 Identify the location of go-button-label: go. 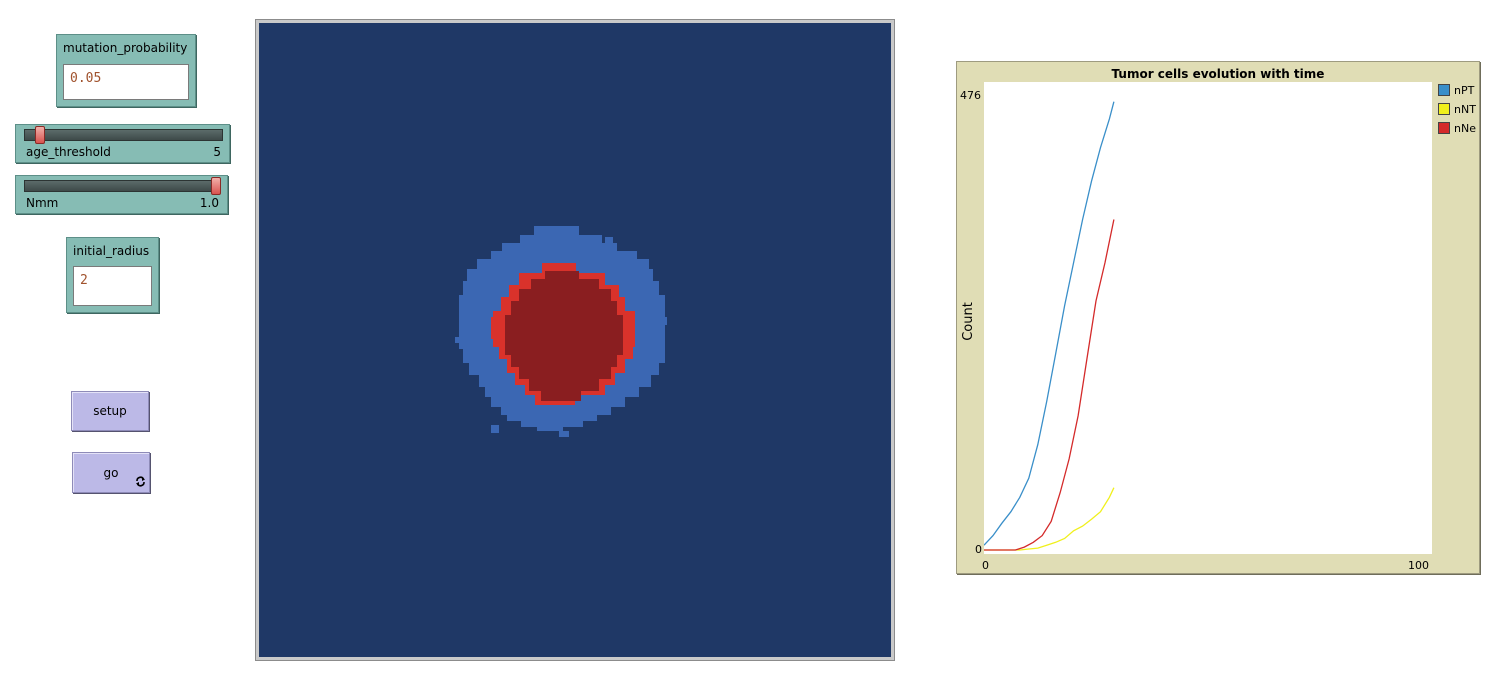
(111, 472).